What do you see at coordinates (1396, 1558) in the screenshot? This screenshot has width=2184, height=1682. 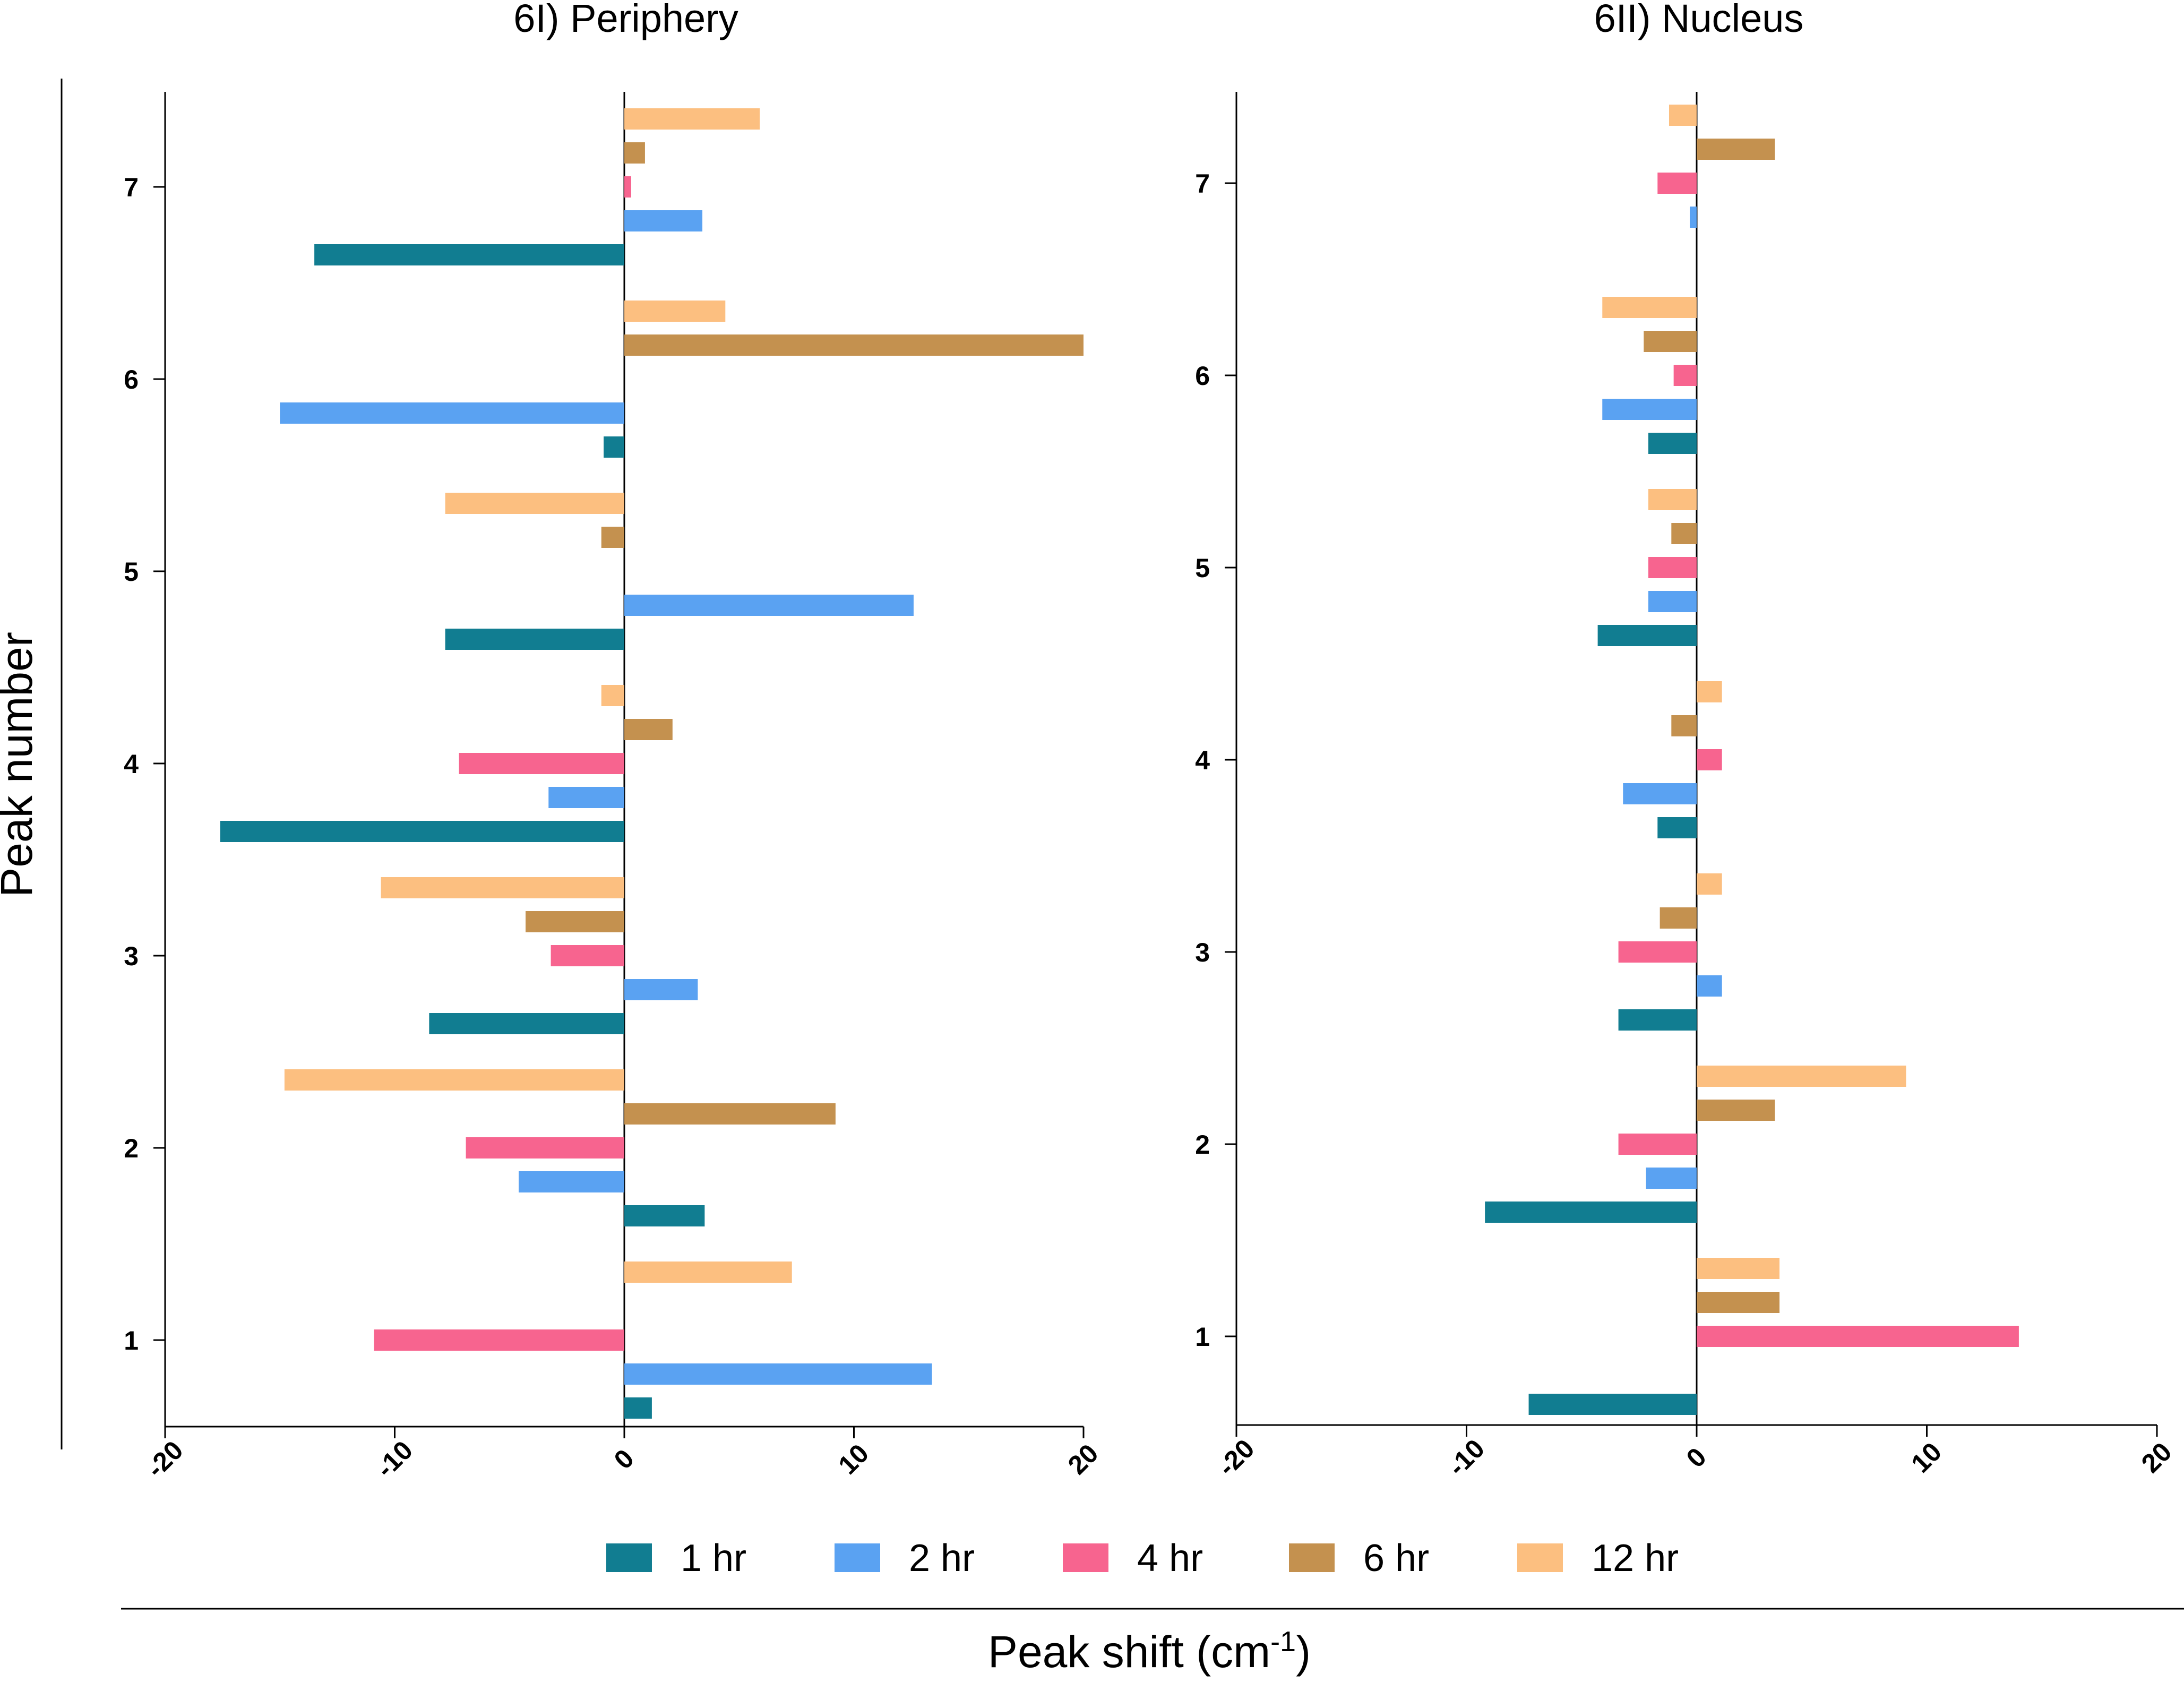 I see `legend-label: 6 hr` at bounding box center [1396, 1558].